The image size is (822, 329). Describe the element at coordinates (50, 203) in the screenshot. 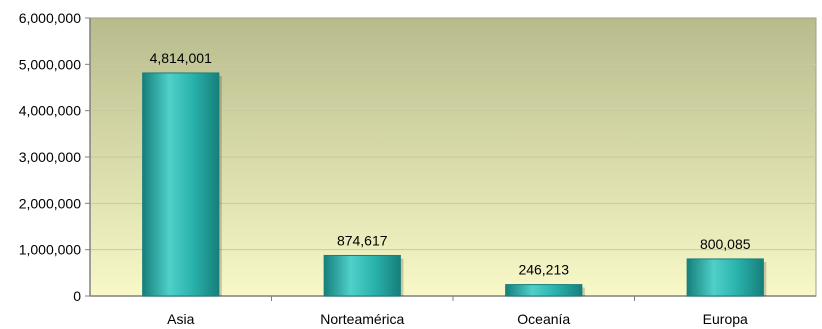

I see `y-tick-label: 2,000,000` at that location.